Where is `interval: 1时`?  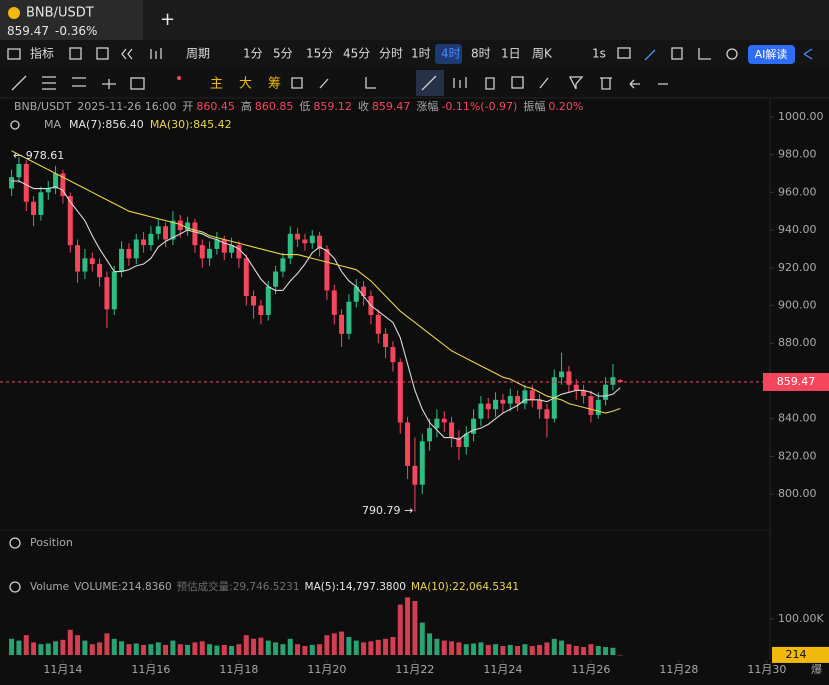
interval: 1时 is located at coordinates (421, 54).